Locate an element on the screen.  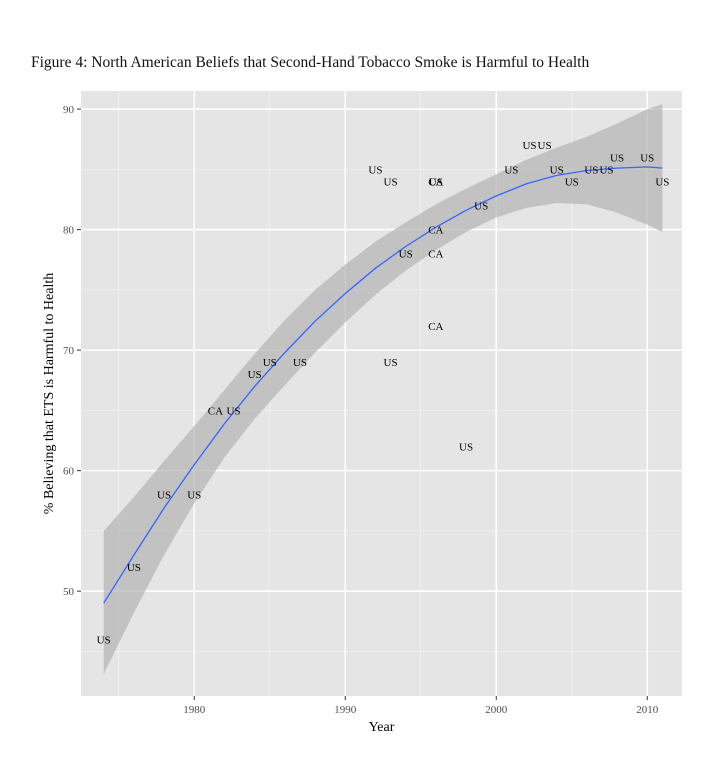
y-tick-label: 70 is located at coordinates (69, 351).